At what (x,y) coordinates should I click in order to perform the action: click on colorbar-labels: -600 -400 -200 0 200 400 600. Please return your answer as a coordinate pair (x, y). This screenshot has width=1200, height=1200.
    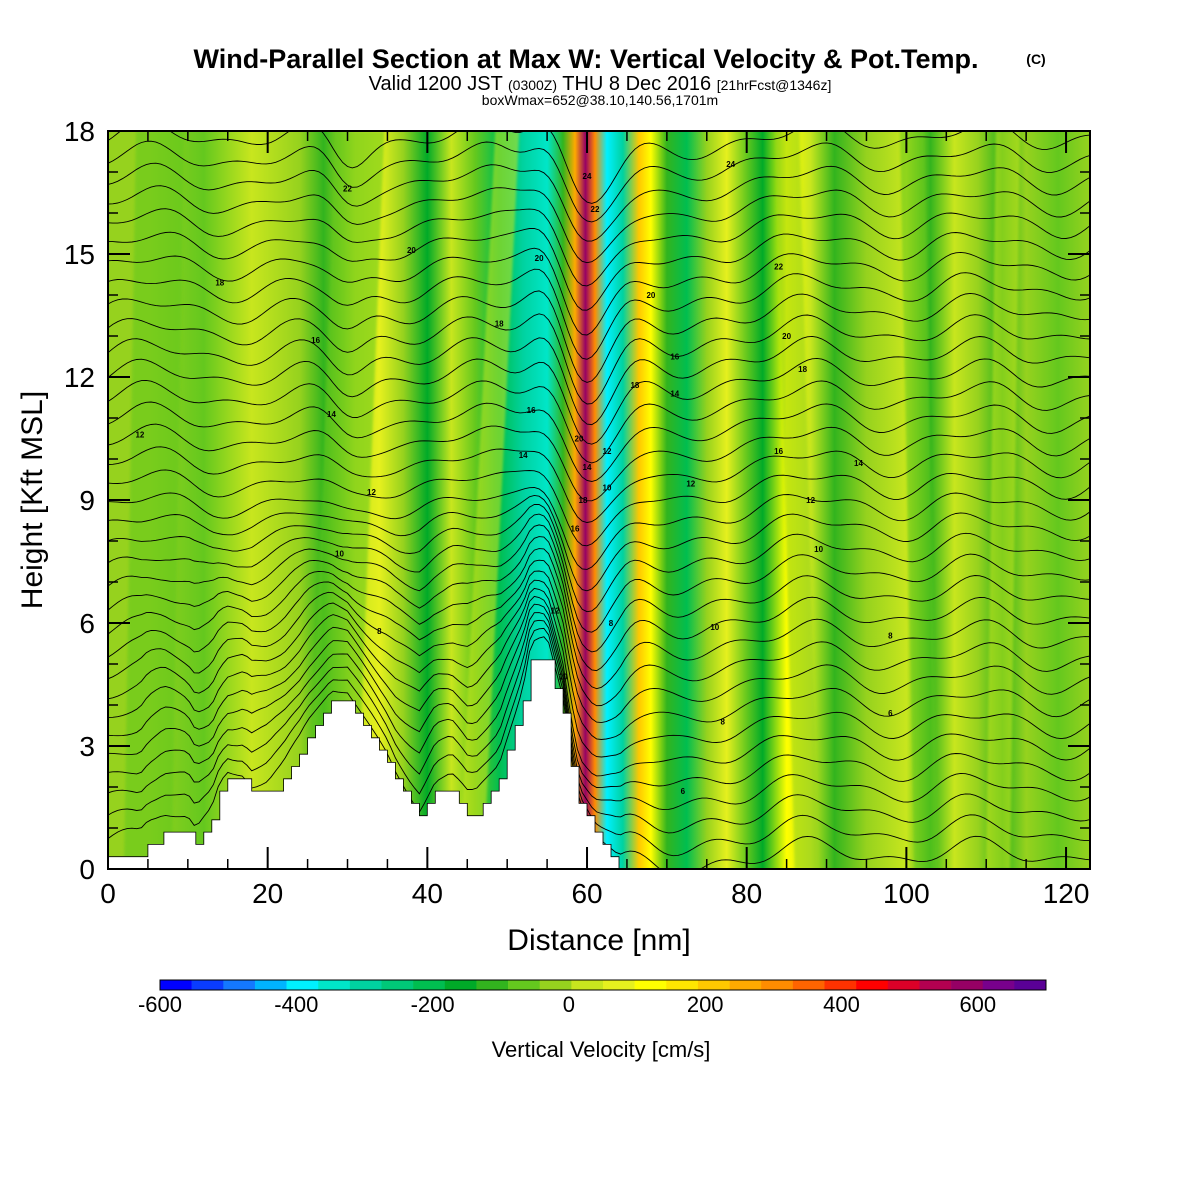
    Looking at the image, I should click on (567, 1004).